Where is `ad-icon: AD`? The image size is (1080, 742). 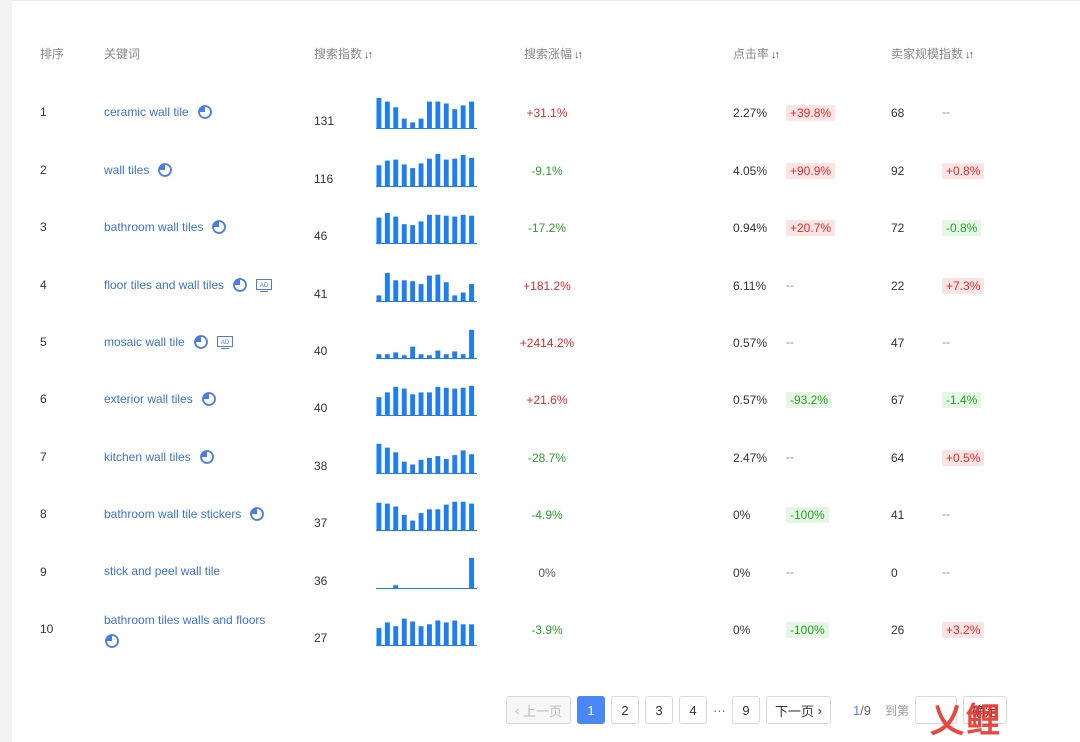
ad-icon: AD is located at coordinates (264, 285).